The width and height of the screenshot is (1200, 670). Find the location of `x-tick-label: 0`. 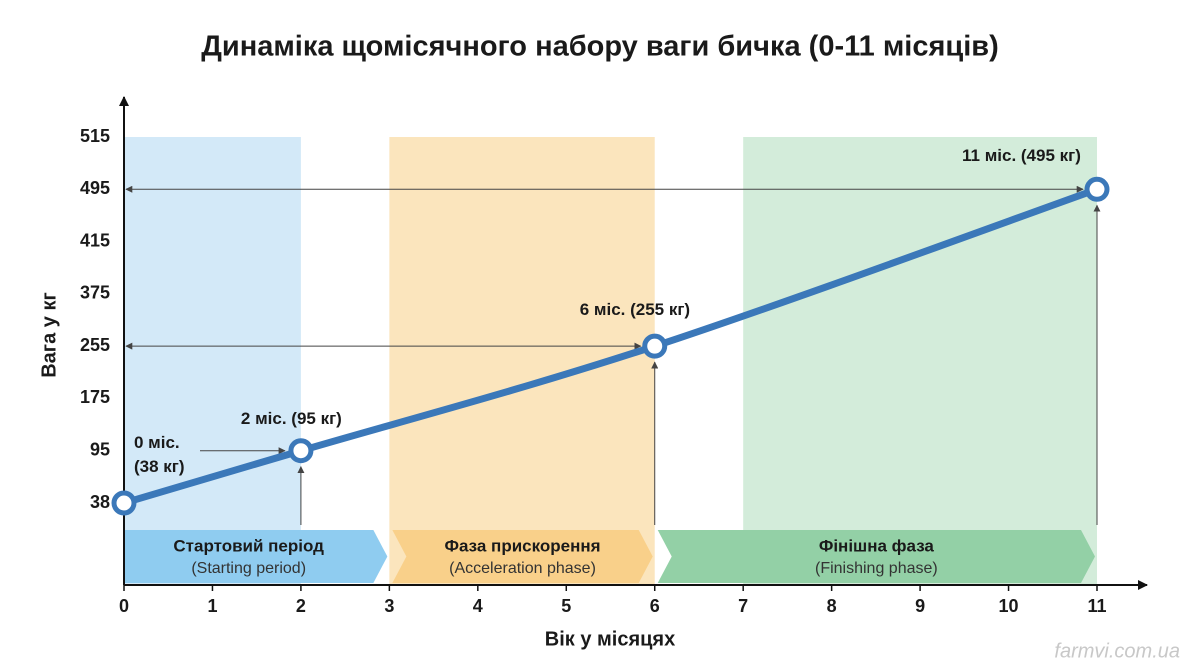

x-tick-label: 0 is located at coordinates (124, 606).